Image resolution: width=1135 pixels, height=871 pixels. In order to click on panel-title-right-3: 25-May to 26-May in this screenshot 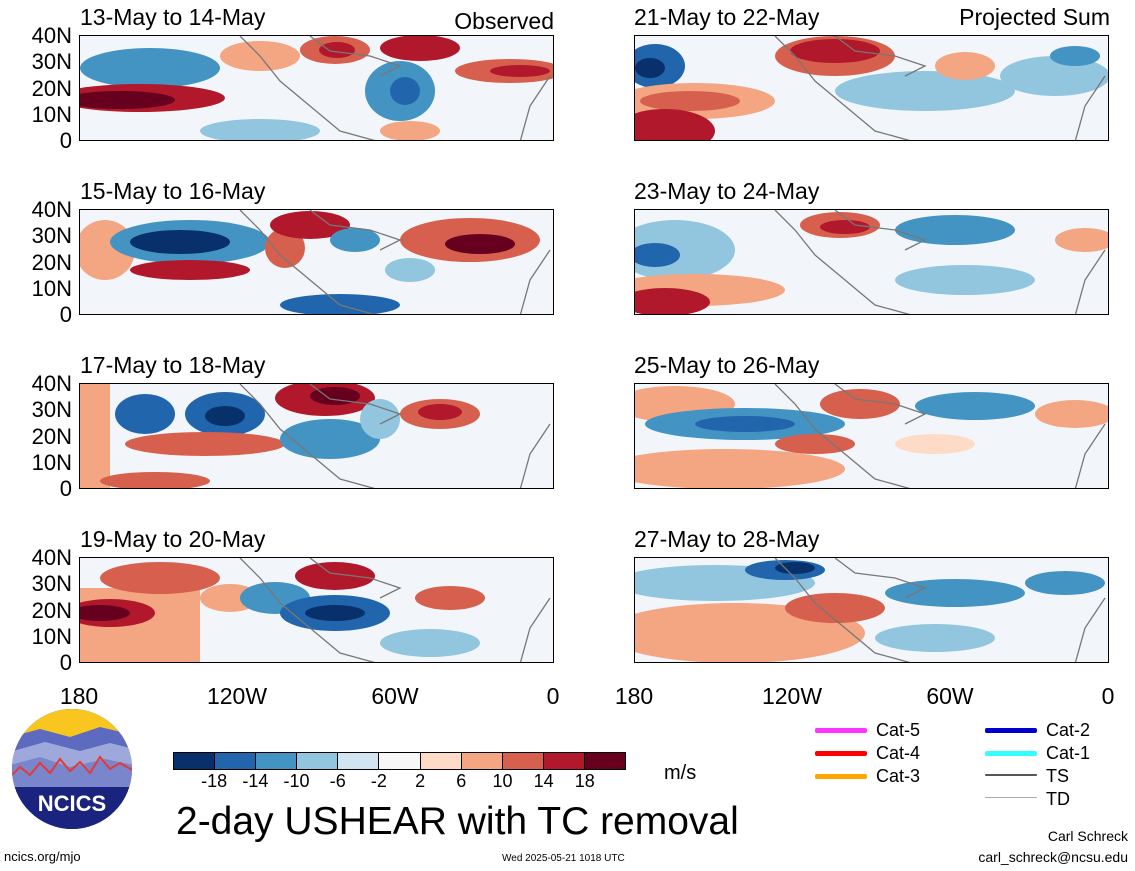, I will do `click(727, 365)`.